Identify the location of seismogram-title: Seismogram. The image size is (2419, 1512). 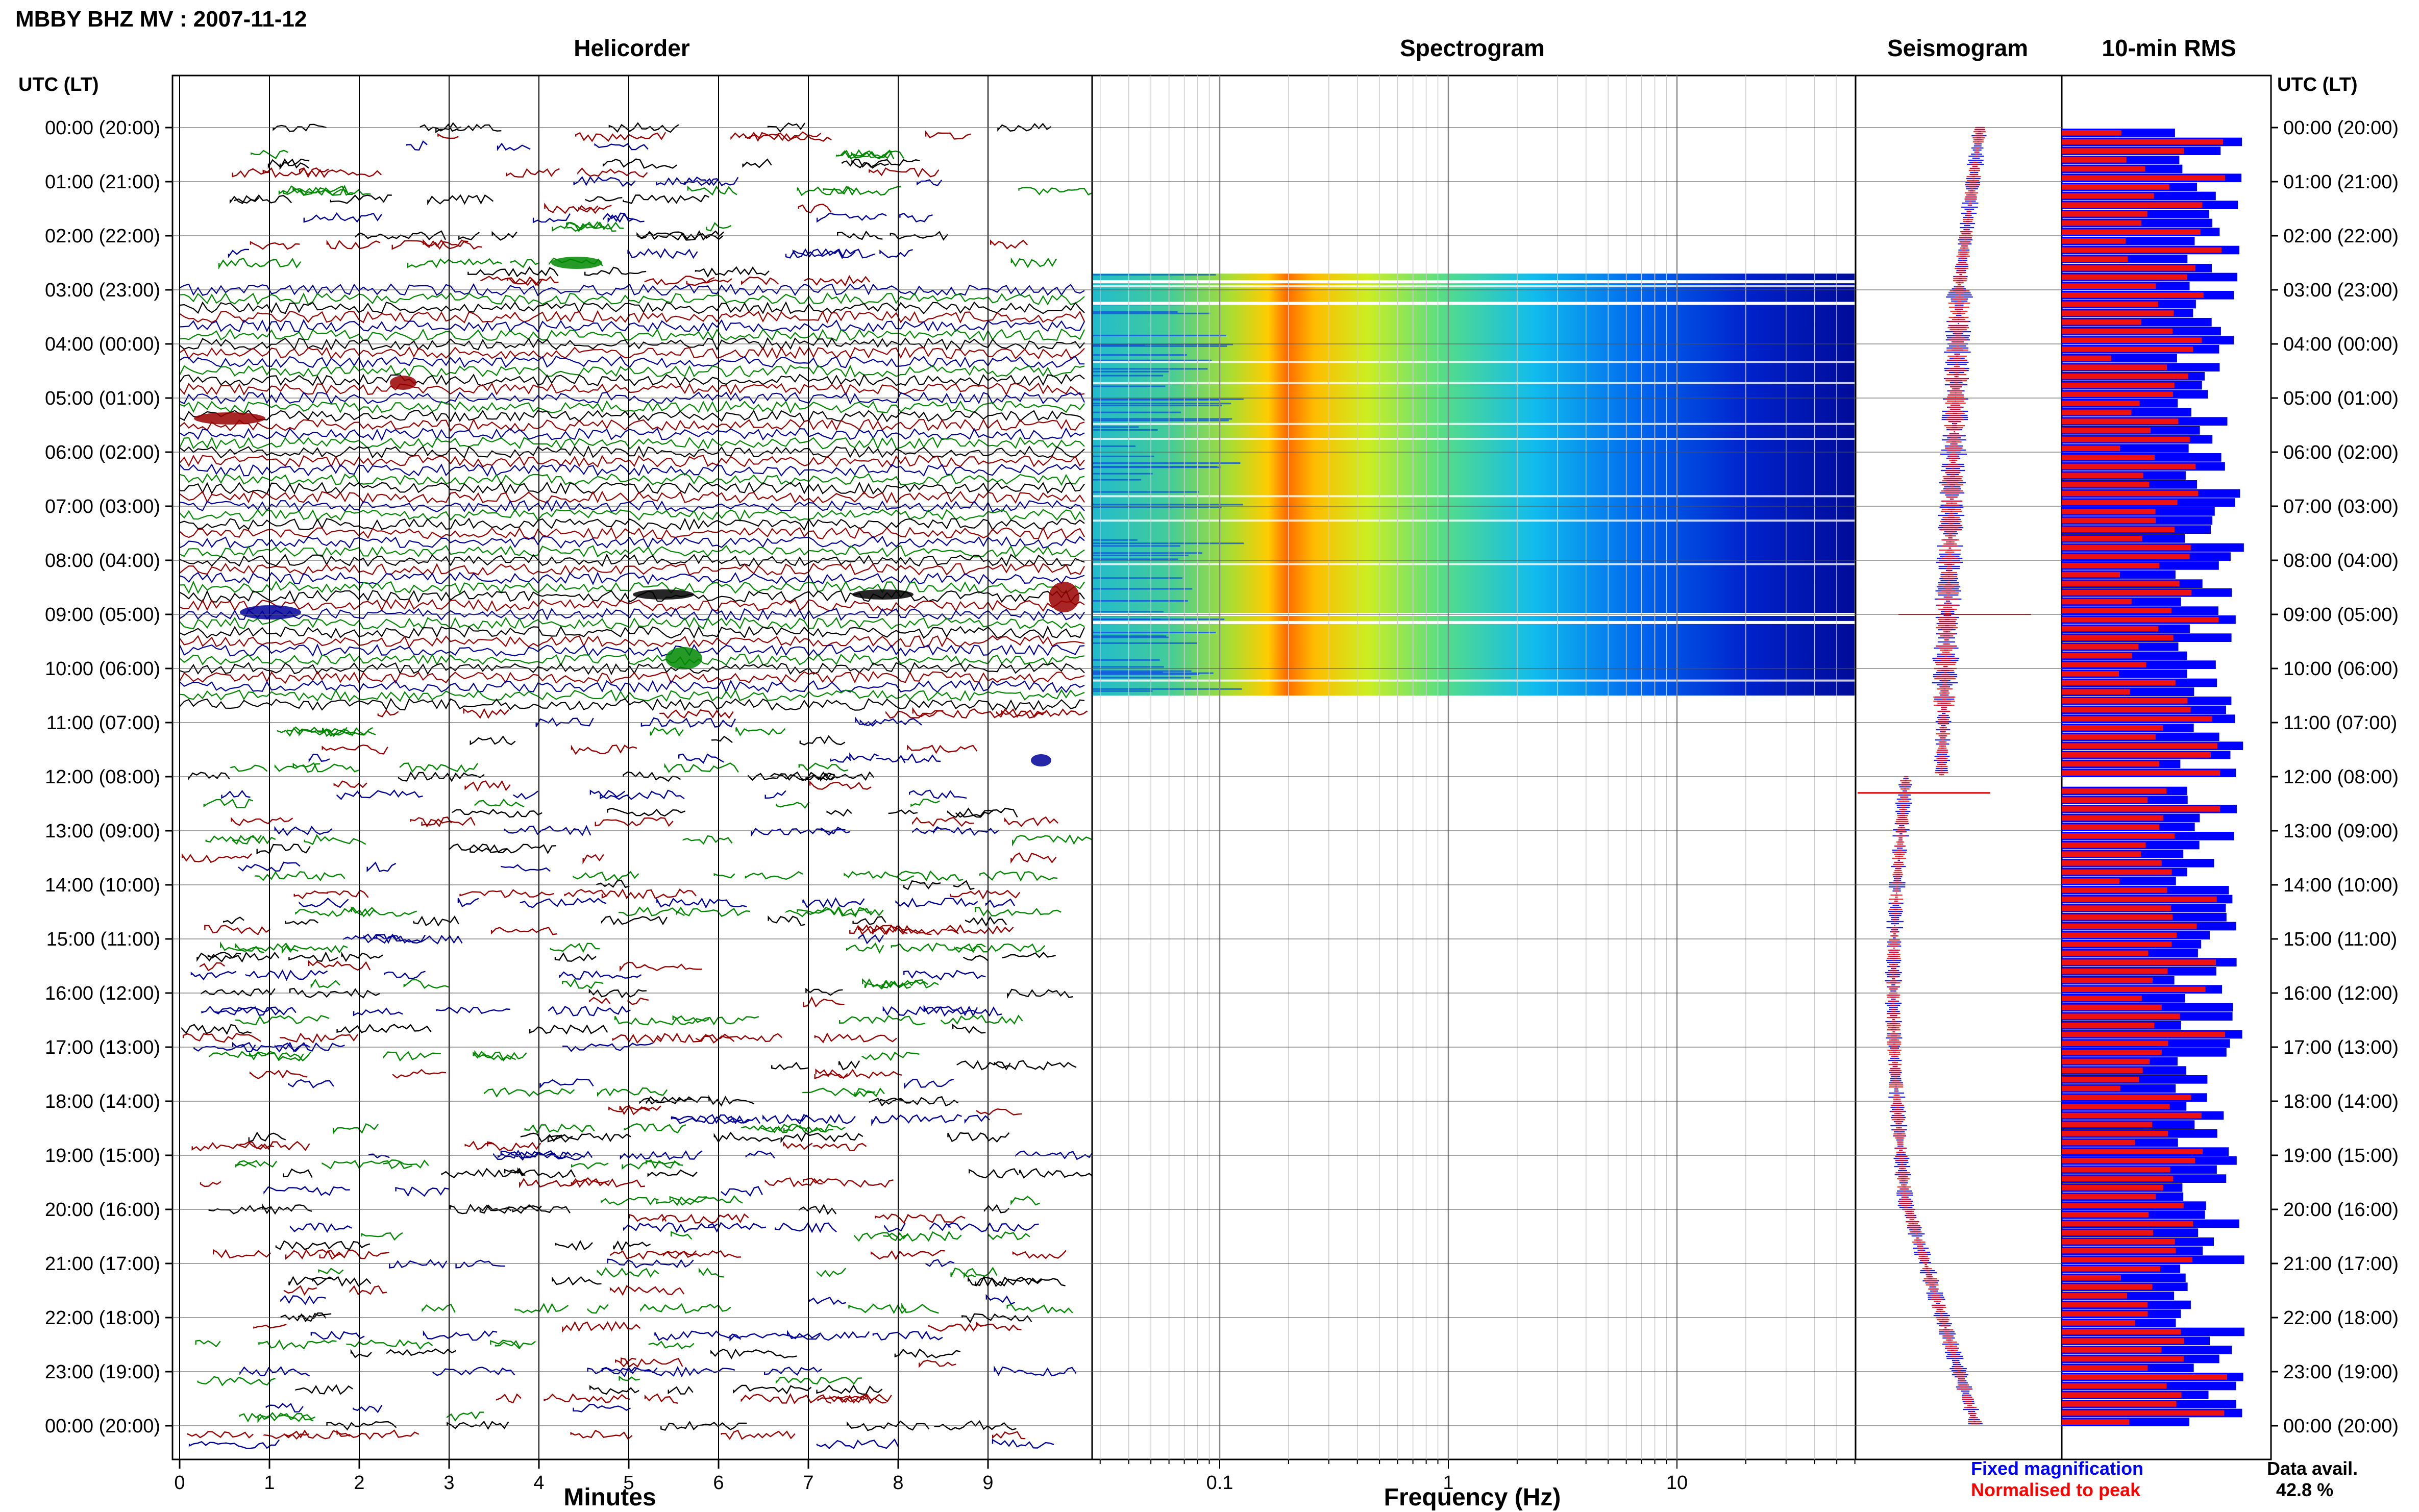
(1957, 48).